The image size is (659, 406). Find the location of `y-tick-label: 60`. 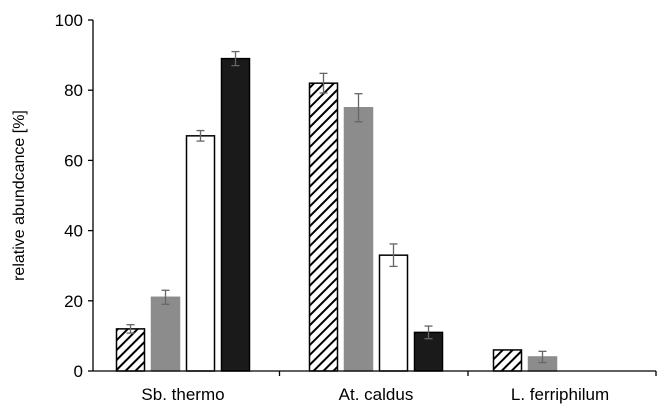

y-tick-label: 60 is located at coordinates (73, 160).